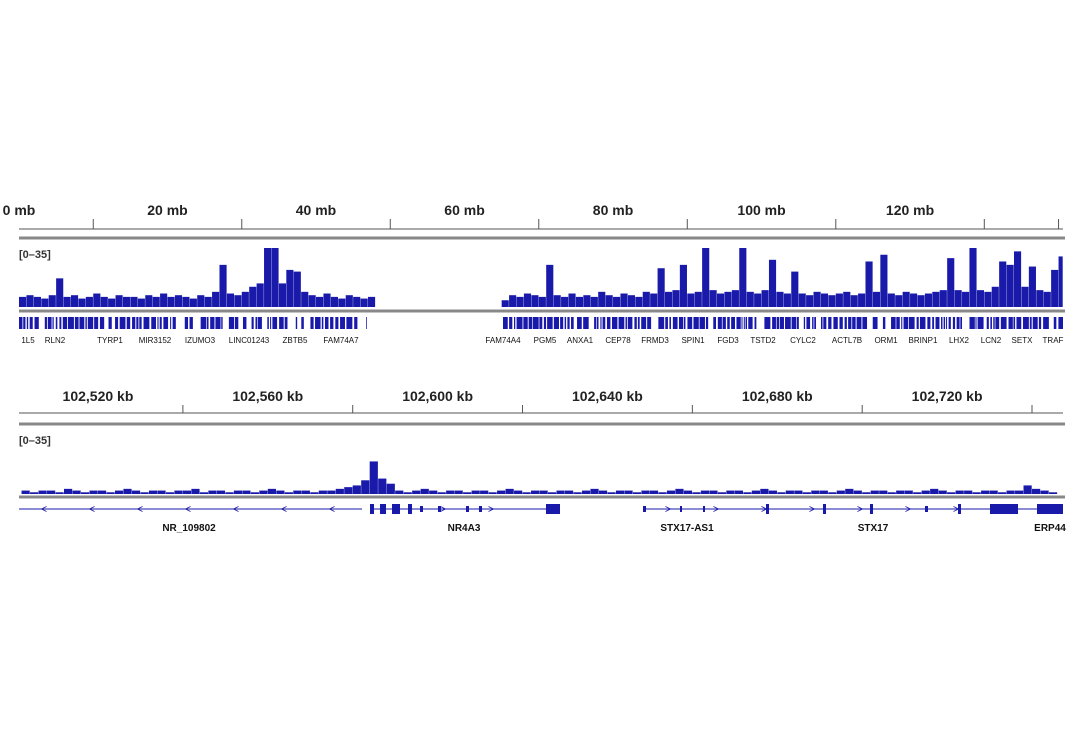 The image size is (1084, 730). I want to click on gene-label: ZBTB5, so click(295, 340).